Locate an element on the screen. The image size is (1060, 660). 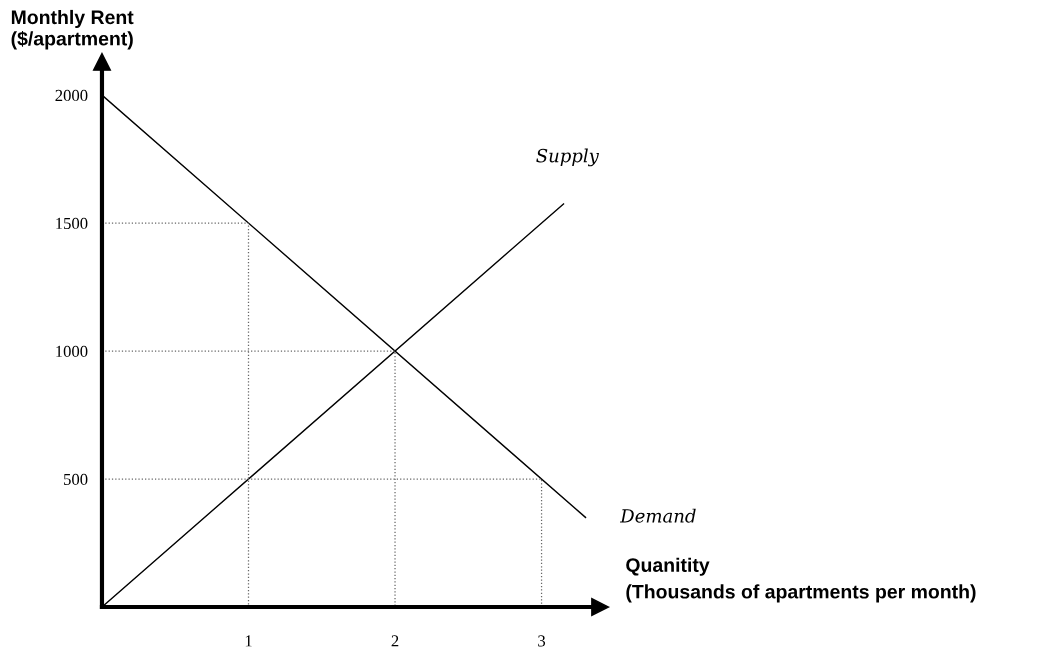
x-tick-label: 1 is located at coordinates (248, 641).